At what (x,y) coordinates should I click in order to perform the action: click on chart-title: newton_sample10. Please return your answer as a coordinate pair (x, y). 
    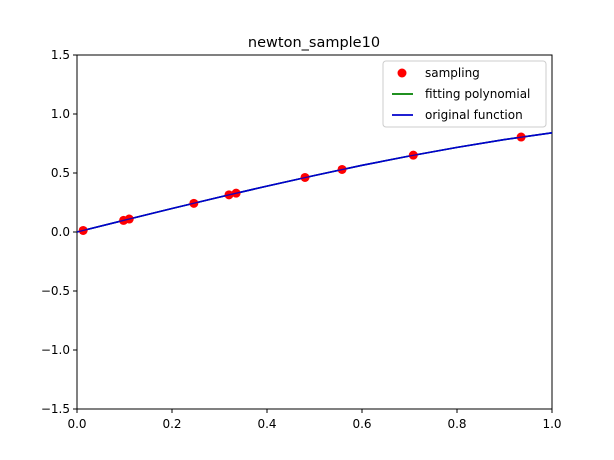
    Looking at the image, I should click on (314, 43).